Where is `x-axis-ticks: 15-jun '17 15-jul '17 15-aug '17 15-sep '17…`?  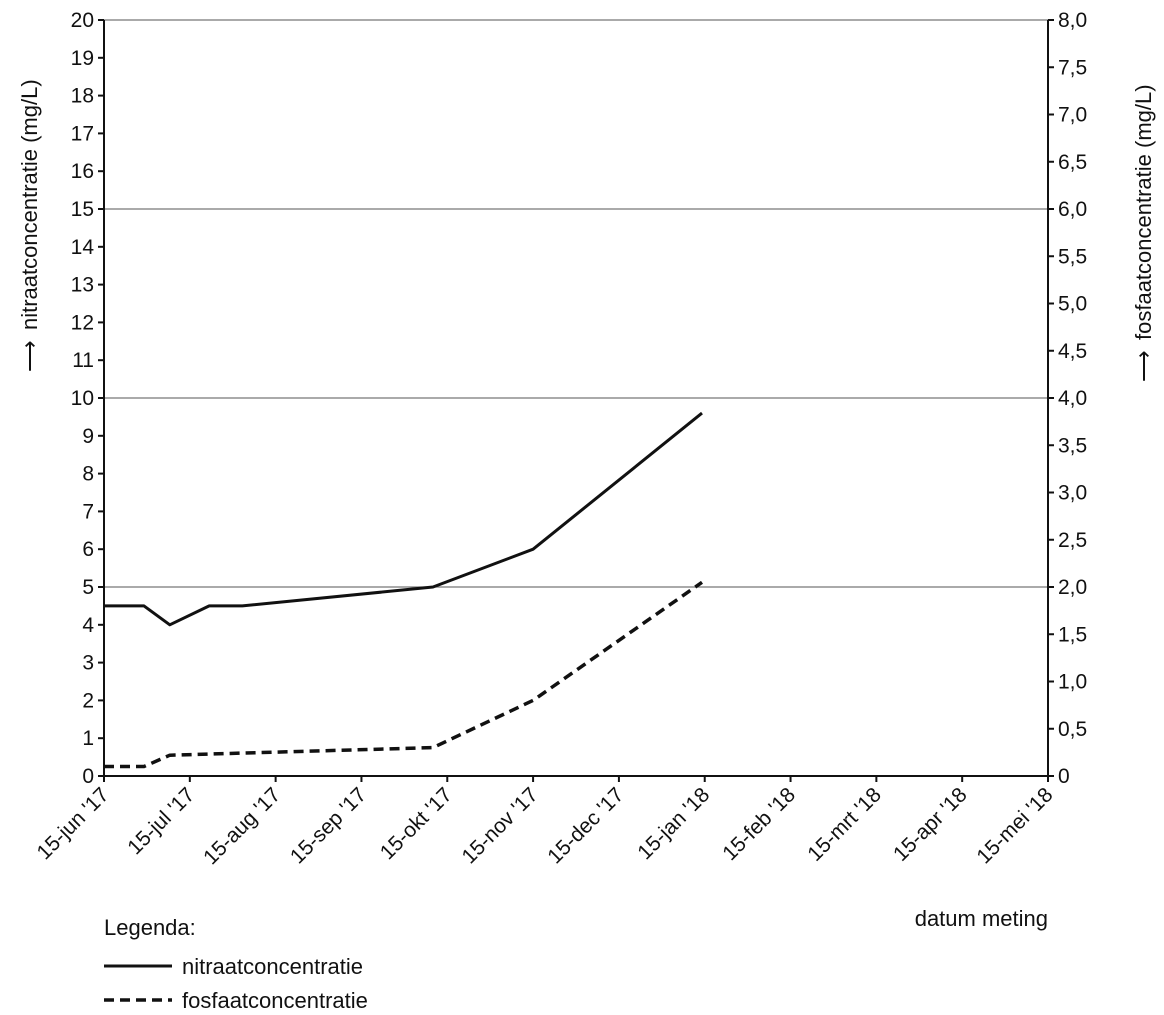
x-axis-ticks: 15-jun '17 15-jul '17 15-aug '17 15-sep '17… is located at coordinates (545, 822).